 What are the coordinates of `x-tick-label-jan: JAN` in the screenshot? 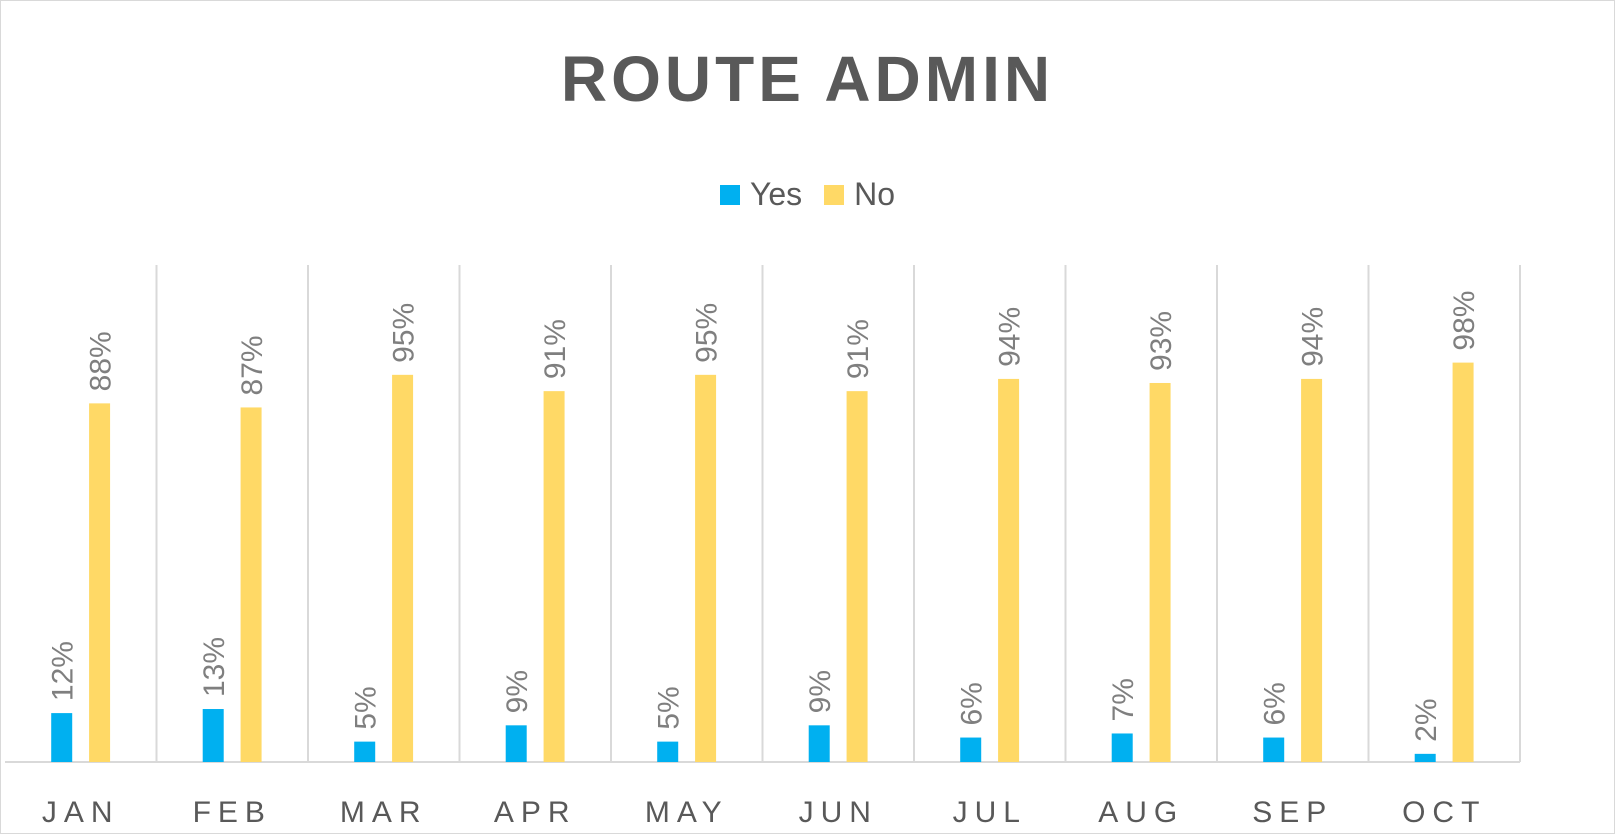 It's located at (81, 812).